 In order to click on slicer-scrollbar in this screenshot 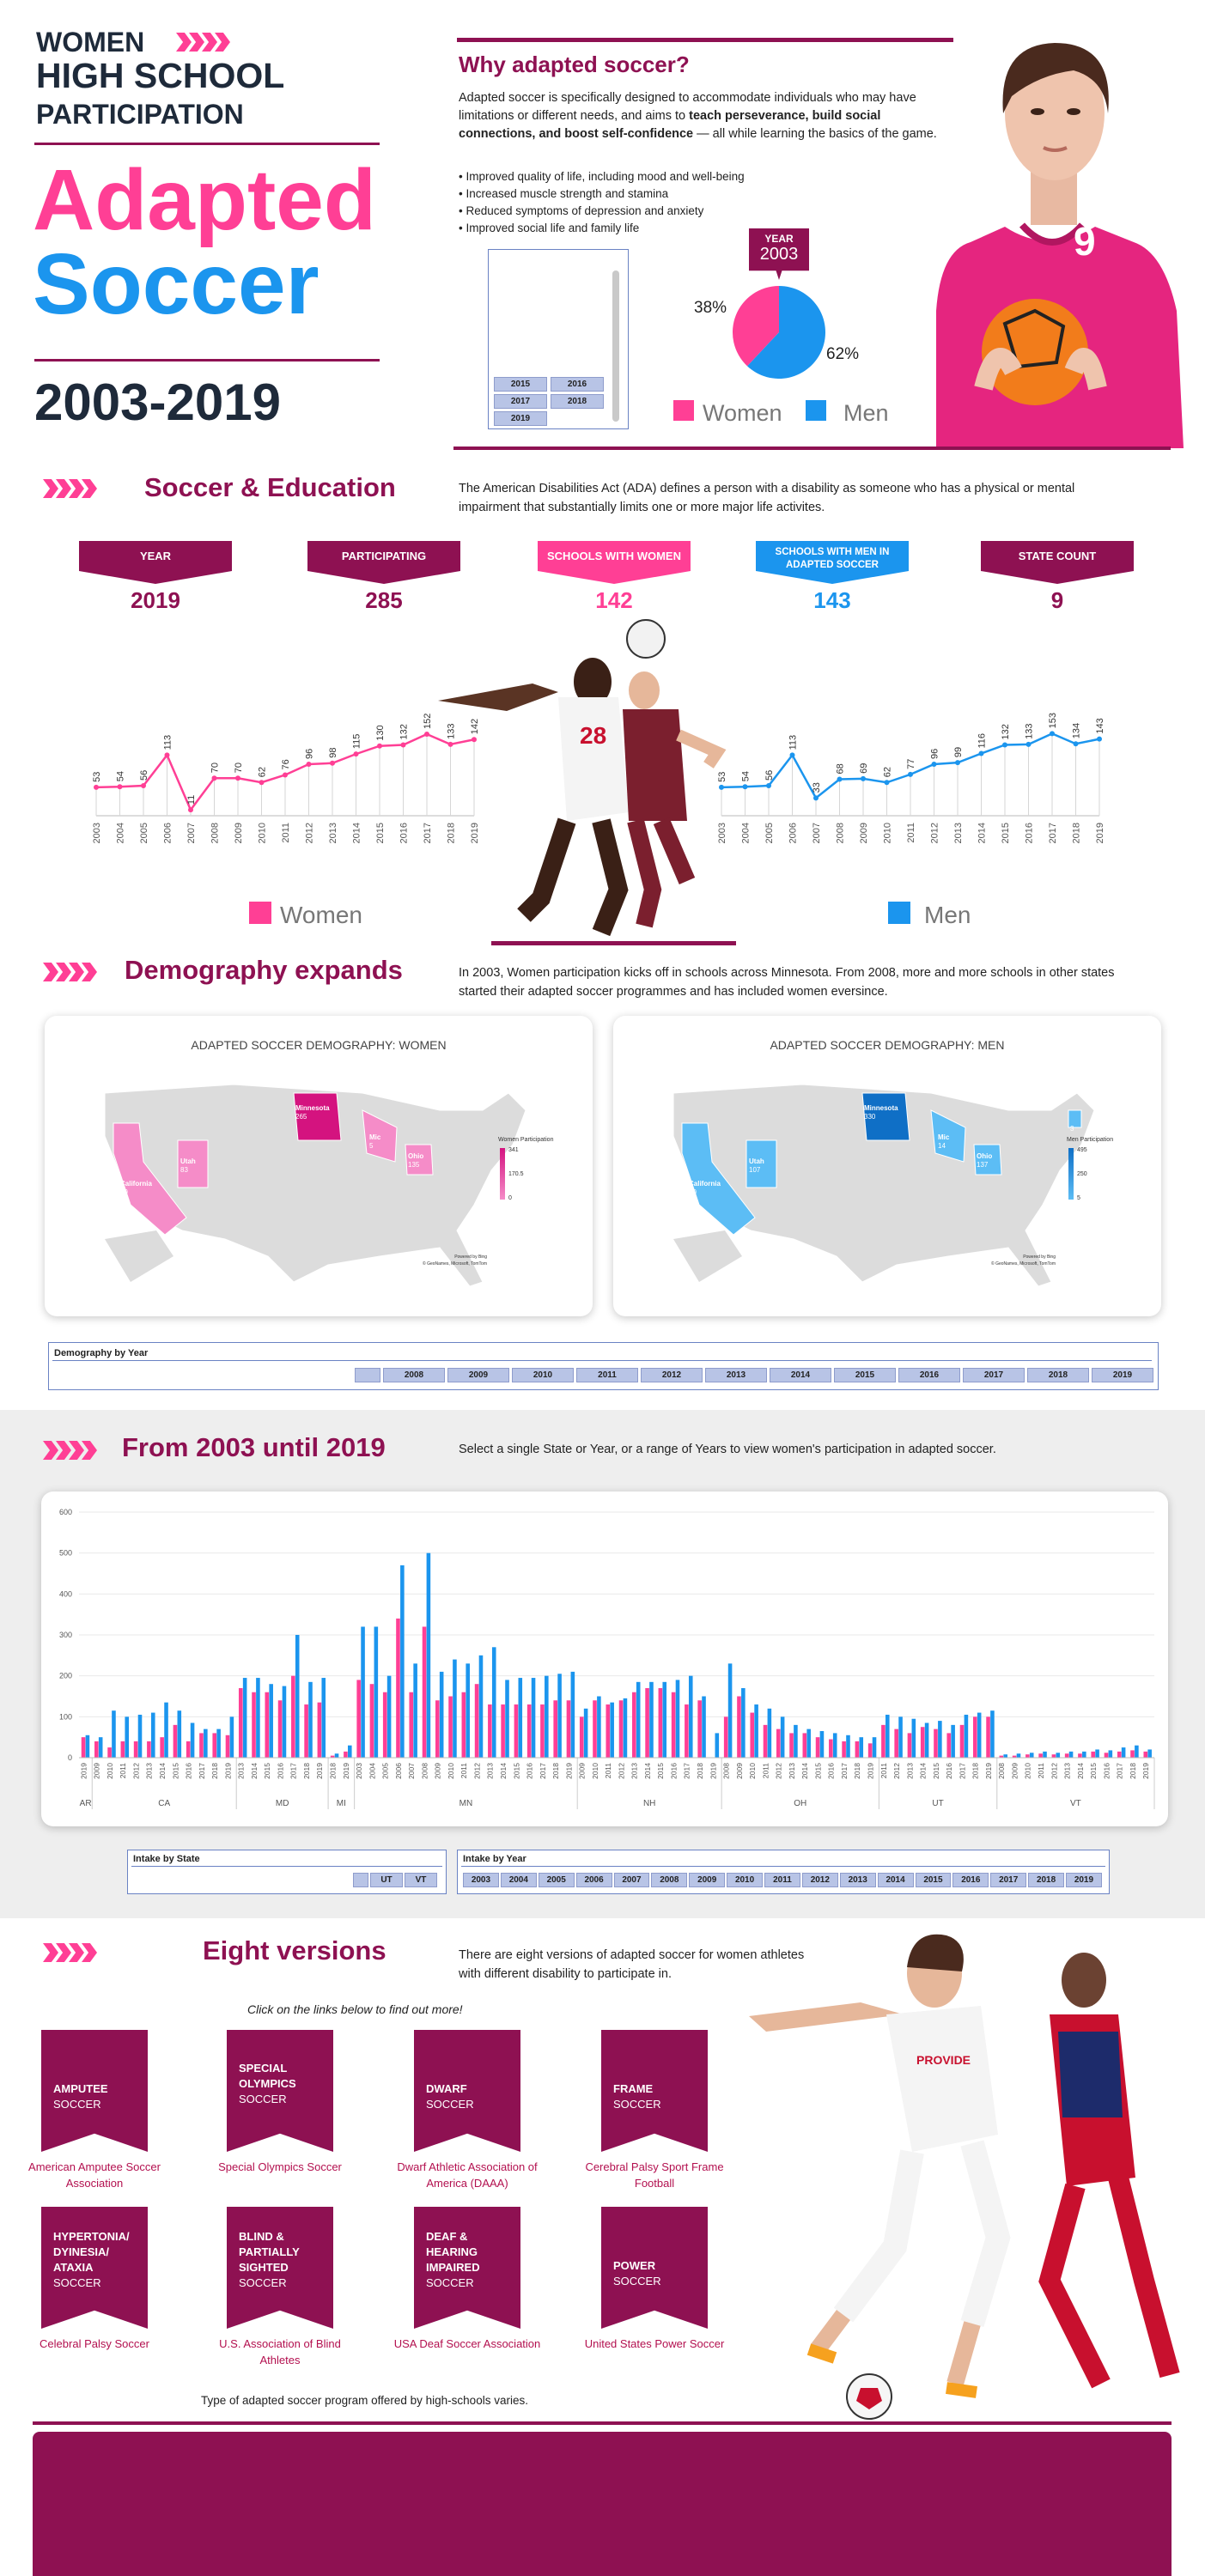, I will do `click(616, 346)`.